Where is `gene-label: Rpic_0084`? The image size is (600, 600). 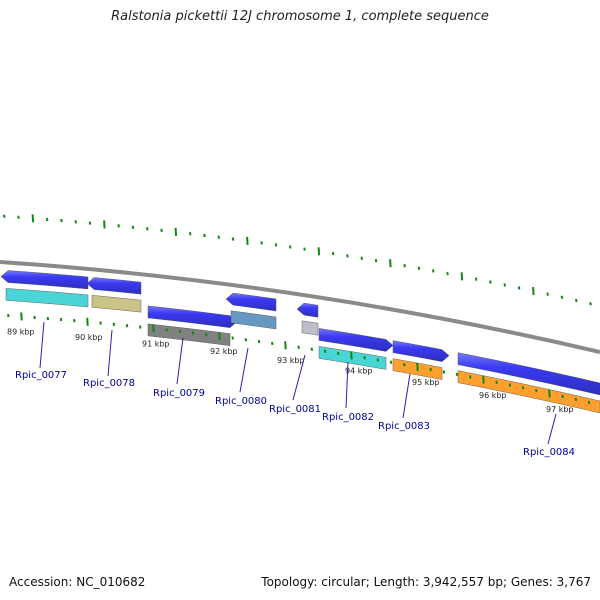
gene-label: Rpic_0084 is located at coordinates (549, 452).